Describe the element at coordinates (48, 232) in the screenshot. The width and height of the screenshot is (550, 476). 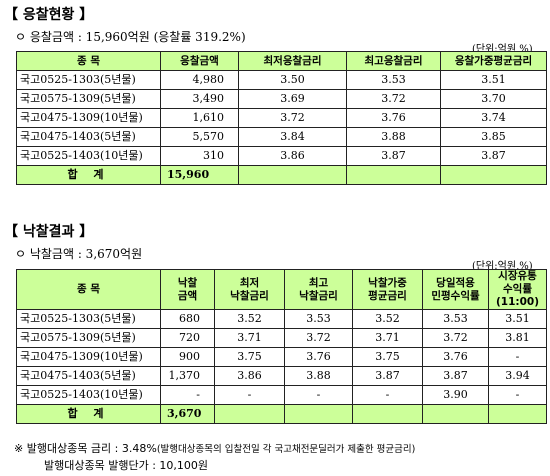
I see `section-title-text: 낙찰결과` at that location.